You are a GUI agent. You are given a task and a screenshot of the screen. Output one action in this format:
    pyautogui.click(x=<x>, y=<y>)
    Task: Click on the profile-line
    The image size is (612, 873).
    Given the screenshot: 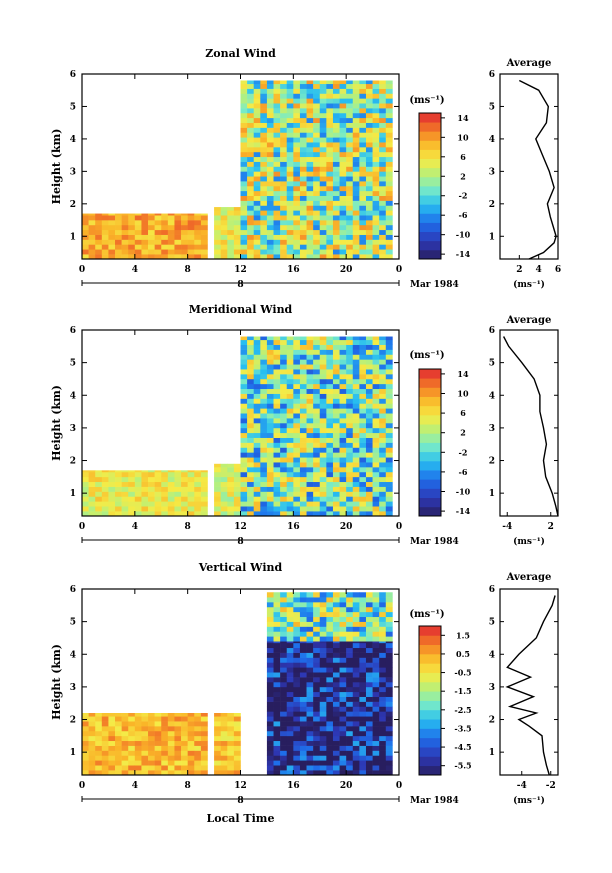 What is the action you would take?
    pyautogui.click(x=537, y=169)
    